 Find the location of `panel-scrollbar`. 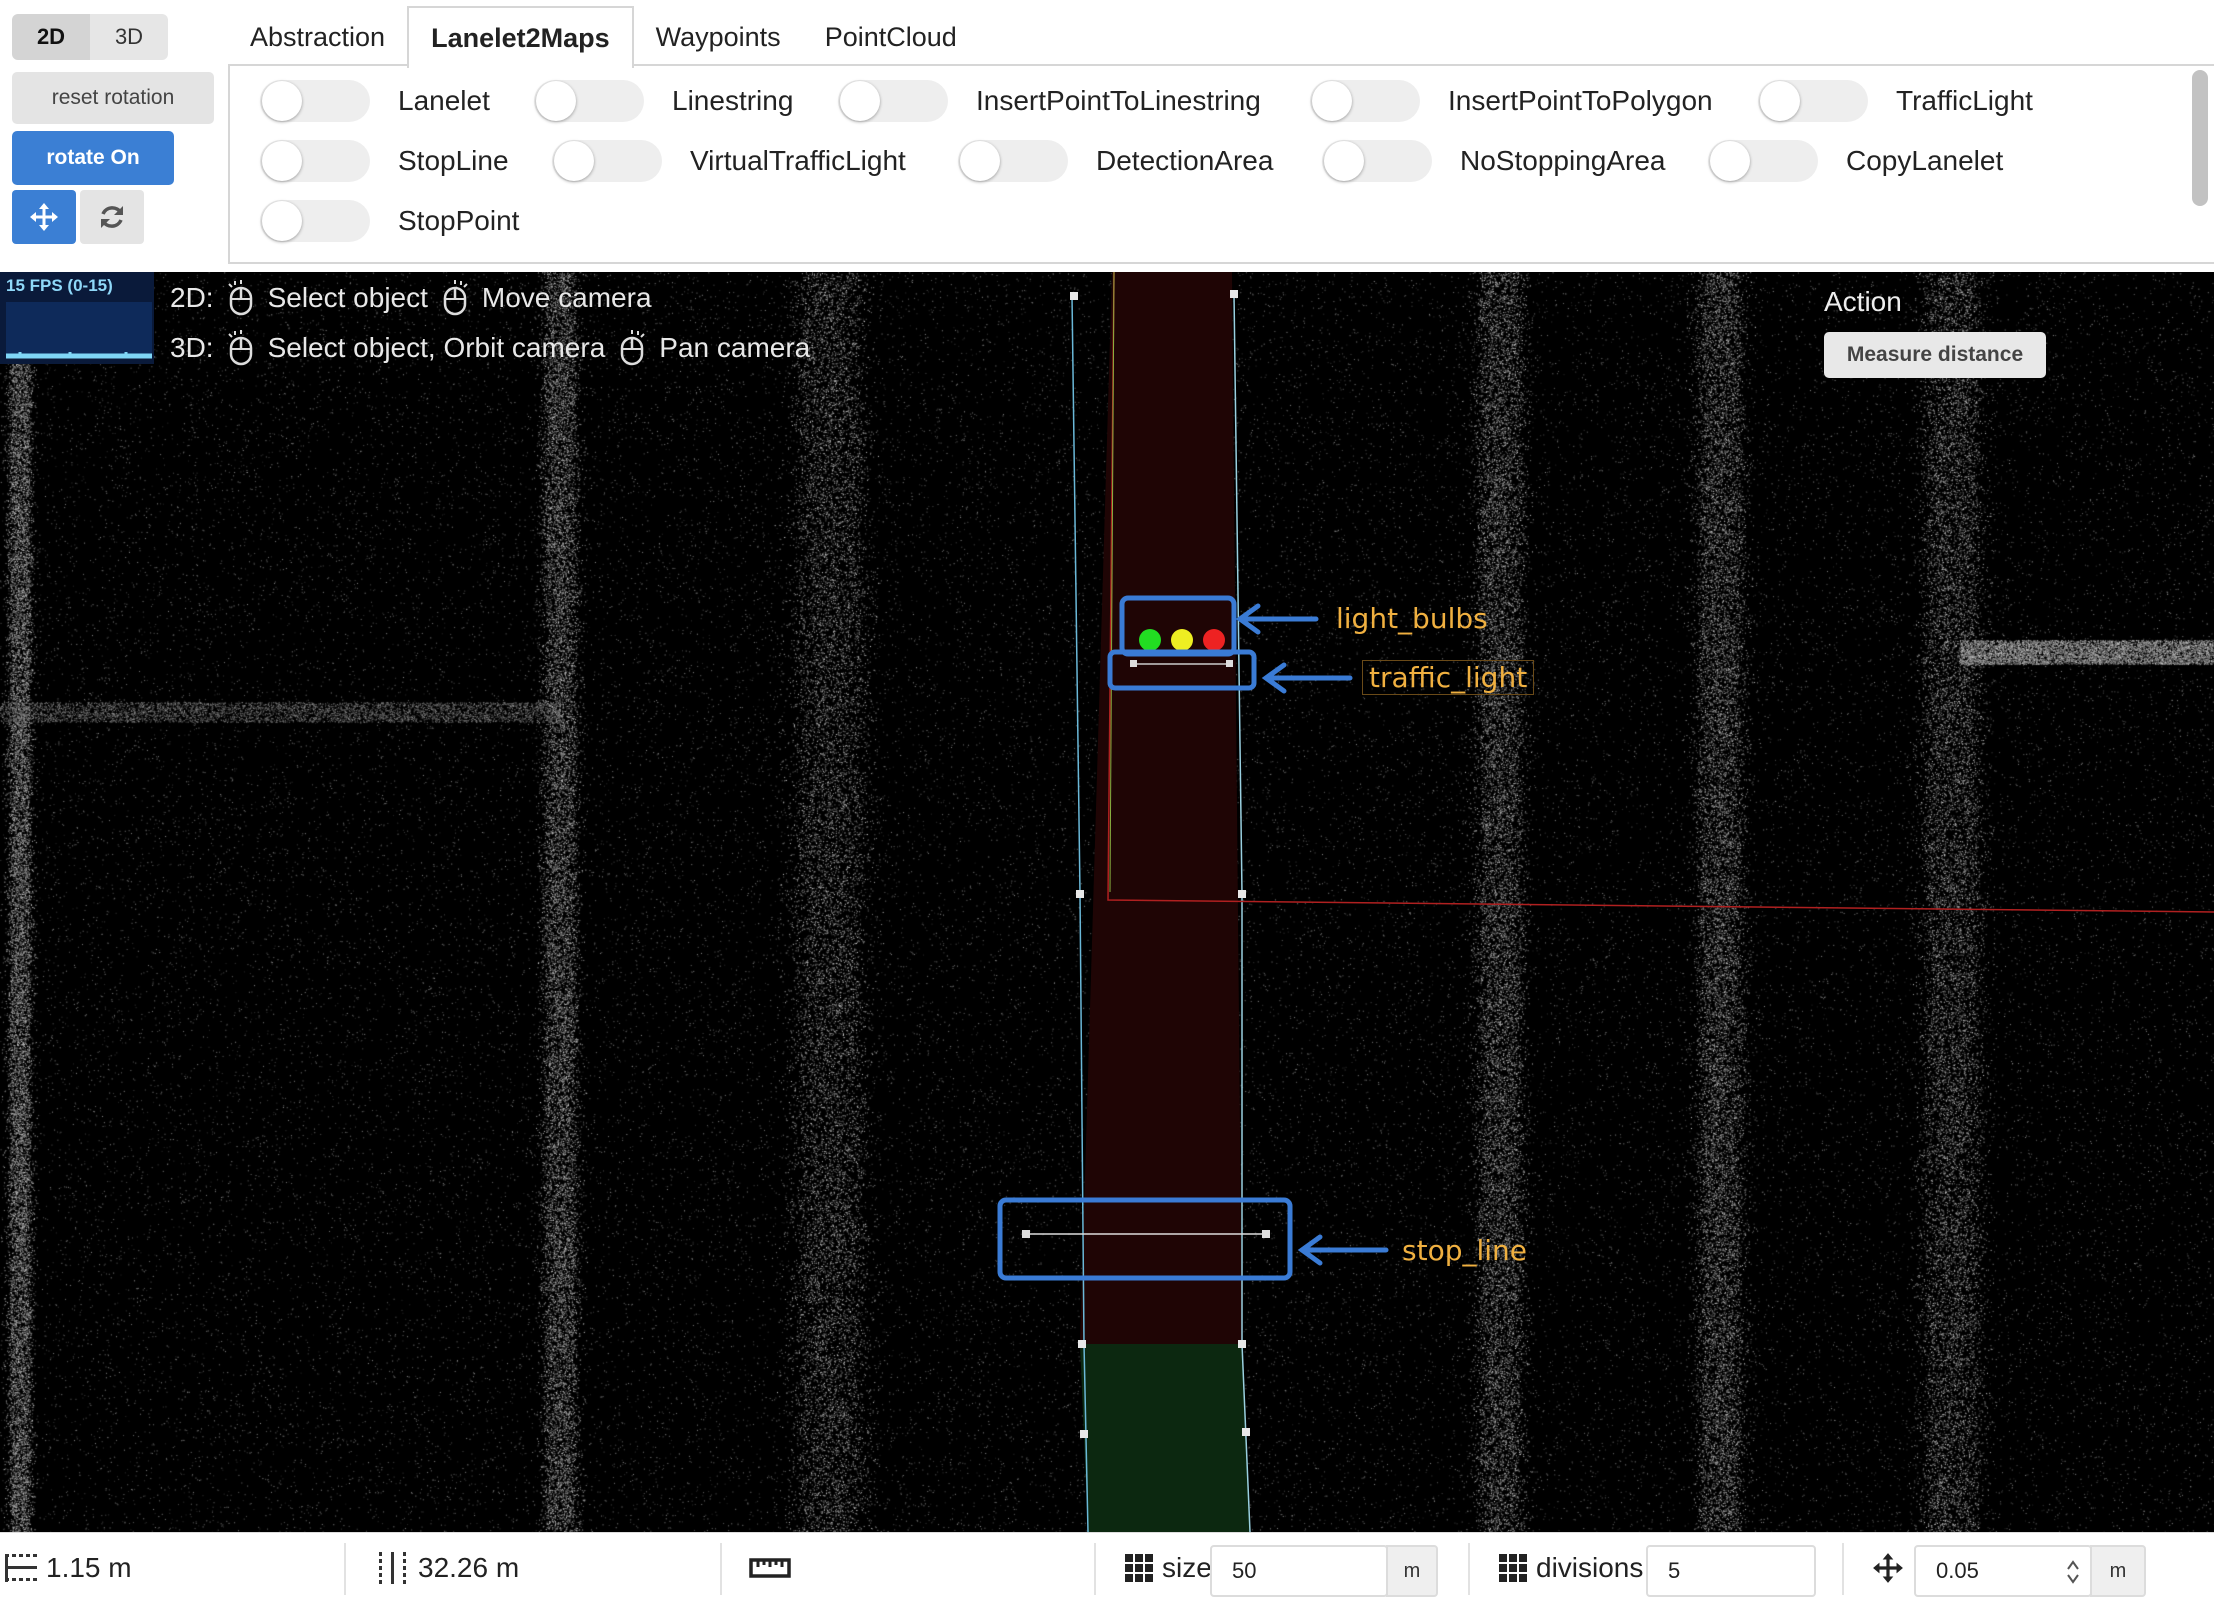

panel-scrollbar is located at coordinates (2200, 138).